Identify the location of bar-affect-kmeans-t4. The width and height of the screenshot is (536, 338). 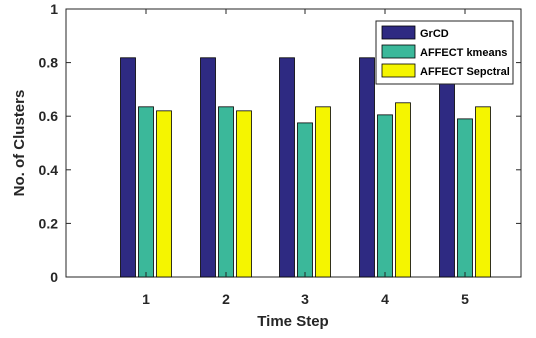
(385, 196).